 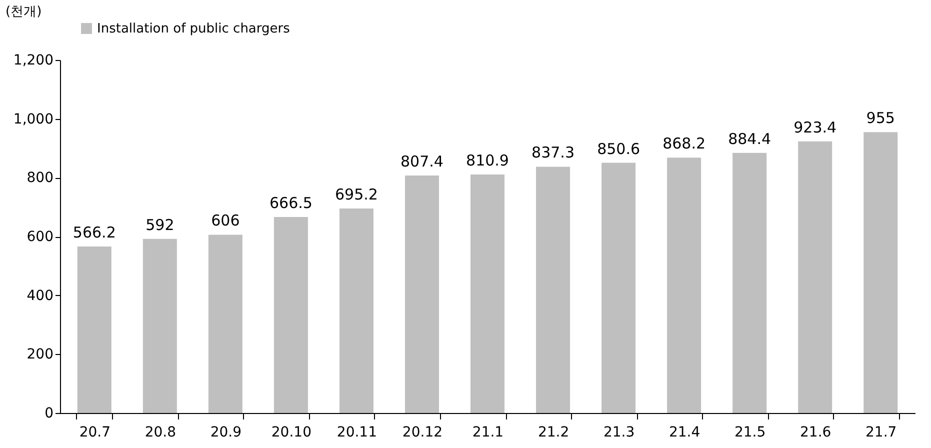 I want to click on y-tick-label: 1,200, so click(x=33, y=60).